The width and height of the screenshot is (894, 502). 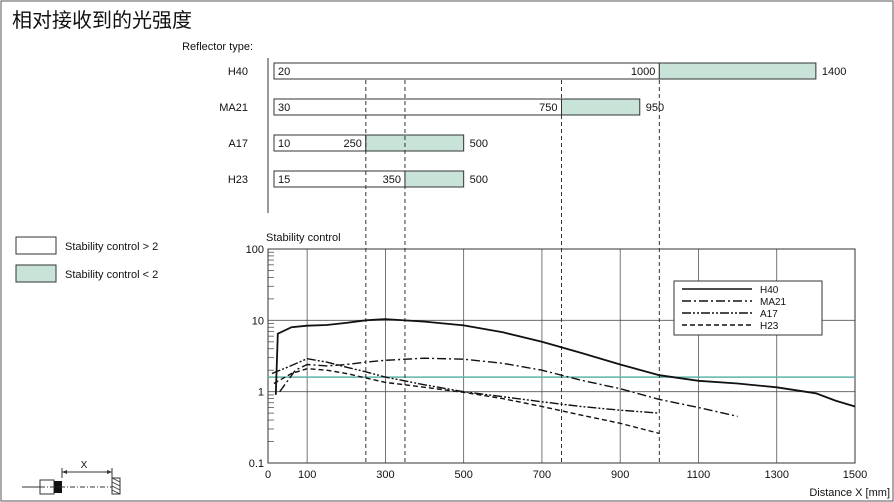 What do you see at coordinates (238, 72) in the screenshot?
I see `reflector-label-h40: H40` at bounding box center [238, 72].